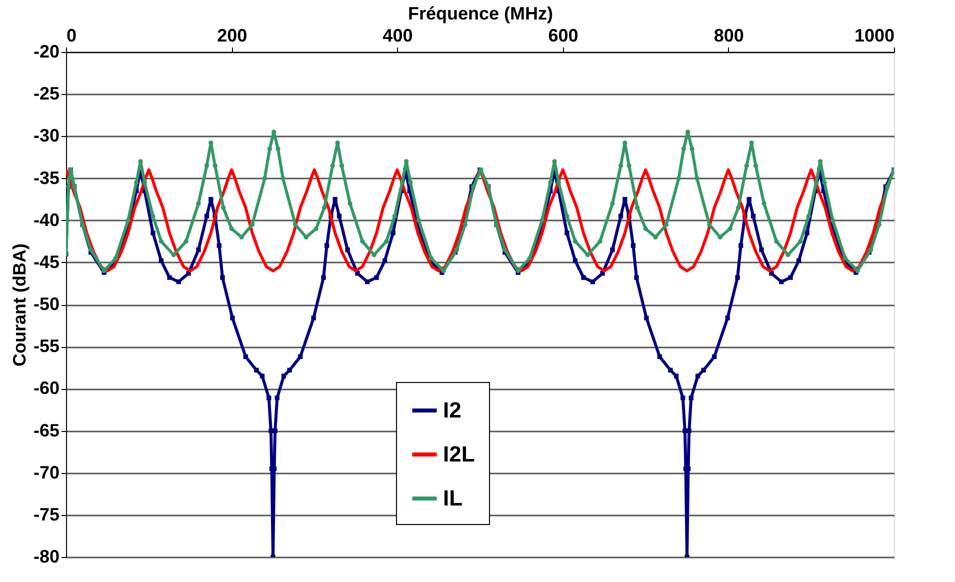 The image size is (955, 582). Describe the element at coordinates (729, 36) in the screenshot. I see `x-tick-label: 800` at that location.